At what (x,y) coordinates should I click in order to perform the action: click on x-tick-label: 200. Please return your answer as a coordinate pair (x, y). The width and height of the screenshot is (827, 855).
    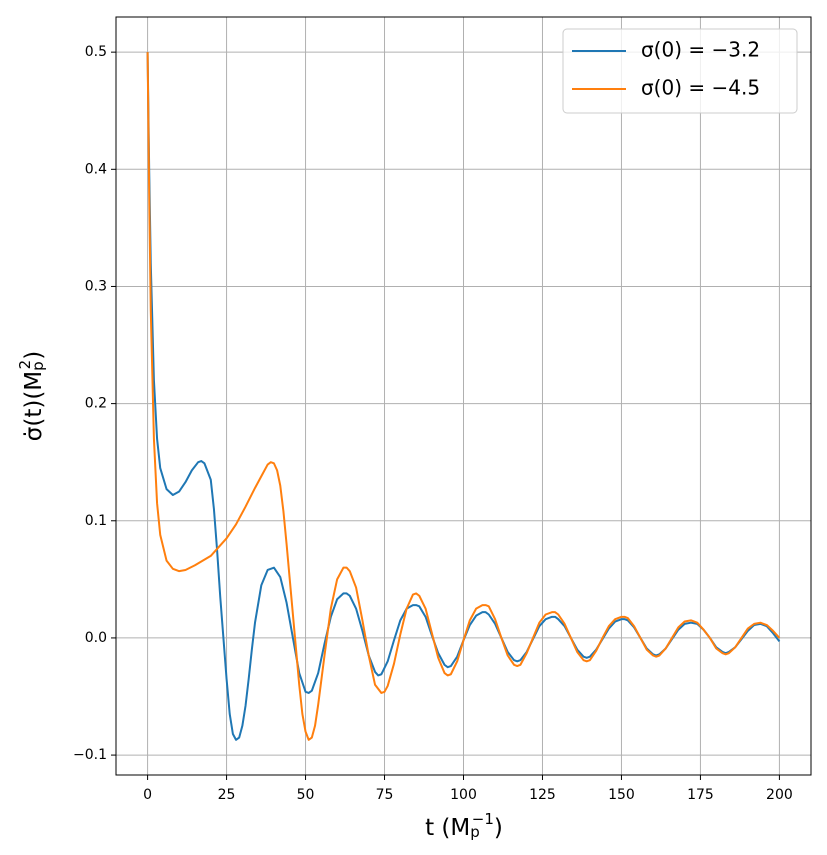
    Looking at the image, I should click on (779, 795).